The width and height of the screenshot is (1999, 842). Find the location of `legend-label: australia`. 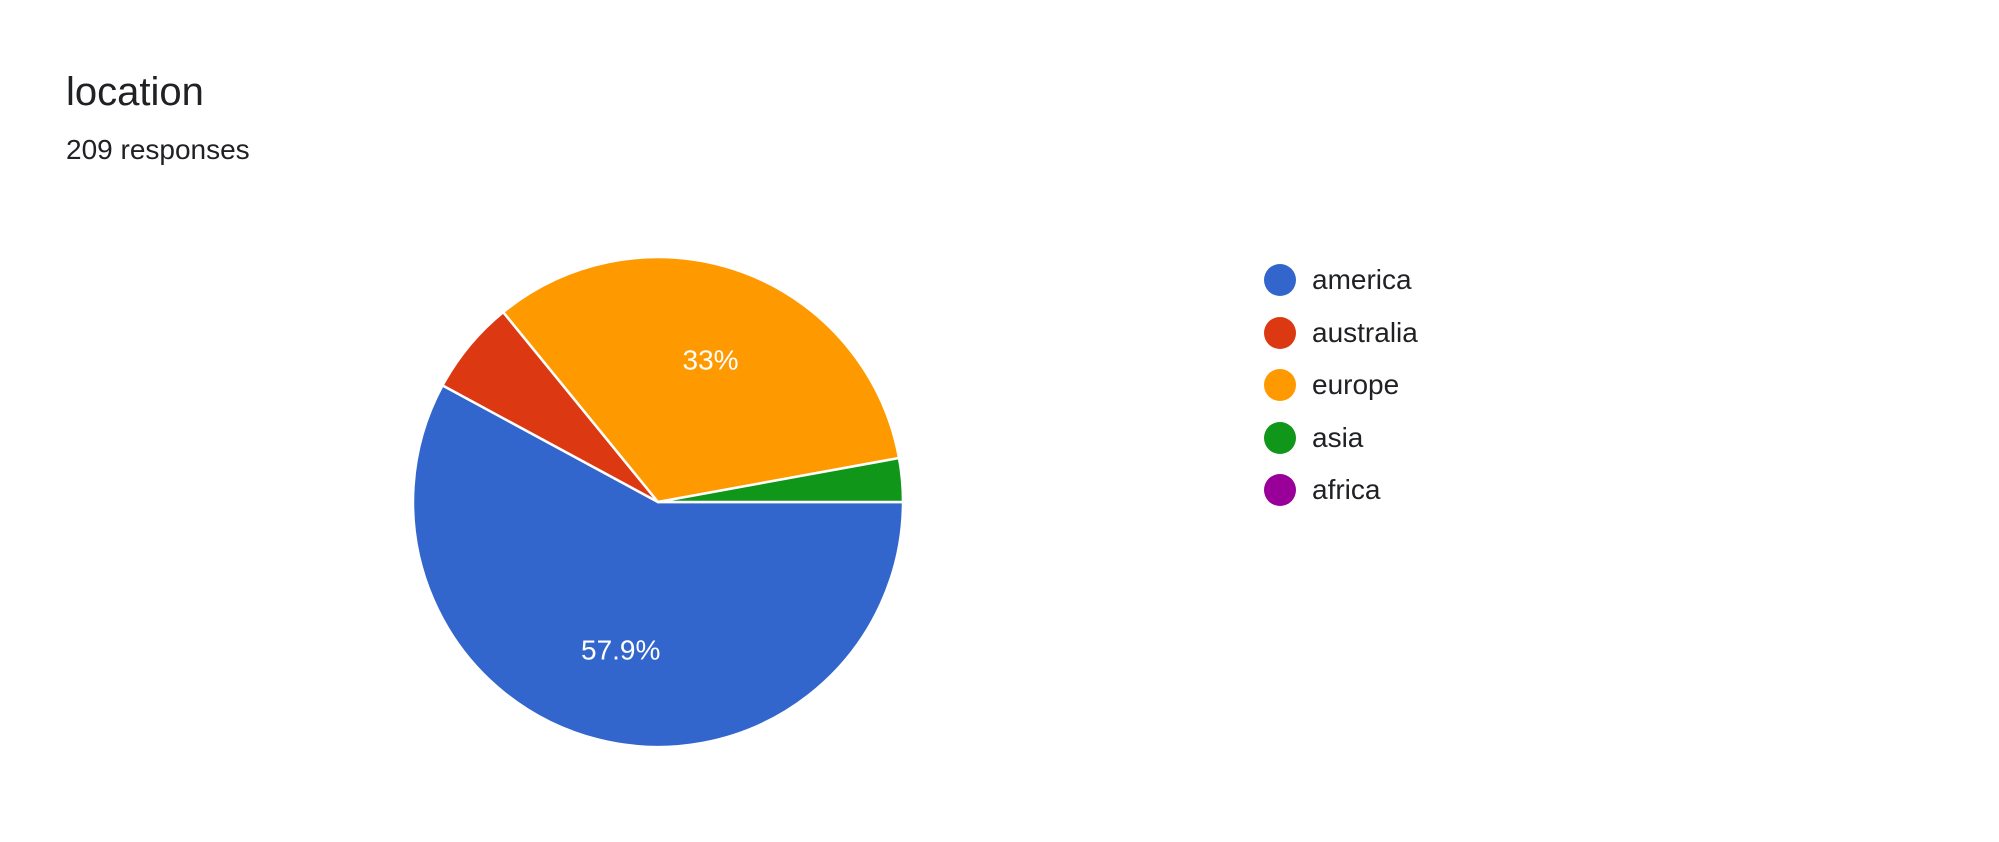

legend-label: australia is located at coordinates (1365, 332).